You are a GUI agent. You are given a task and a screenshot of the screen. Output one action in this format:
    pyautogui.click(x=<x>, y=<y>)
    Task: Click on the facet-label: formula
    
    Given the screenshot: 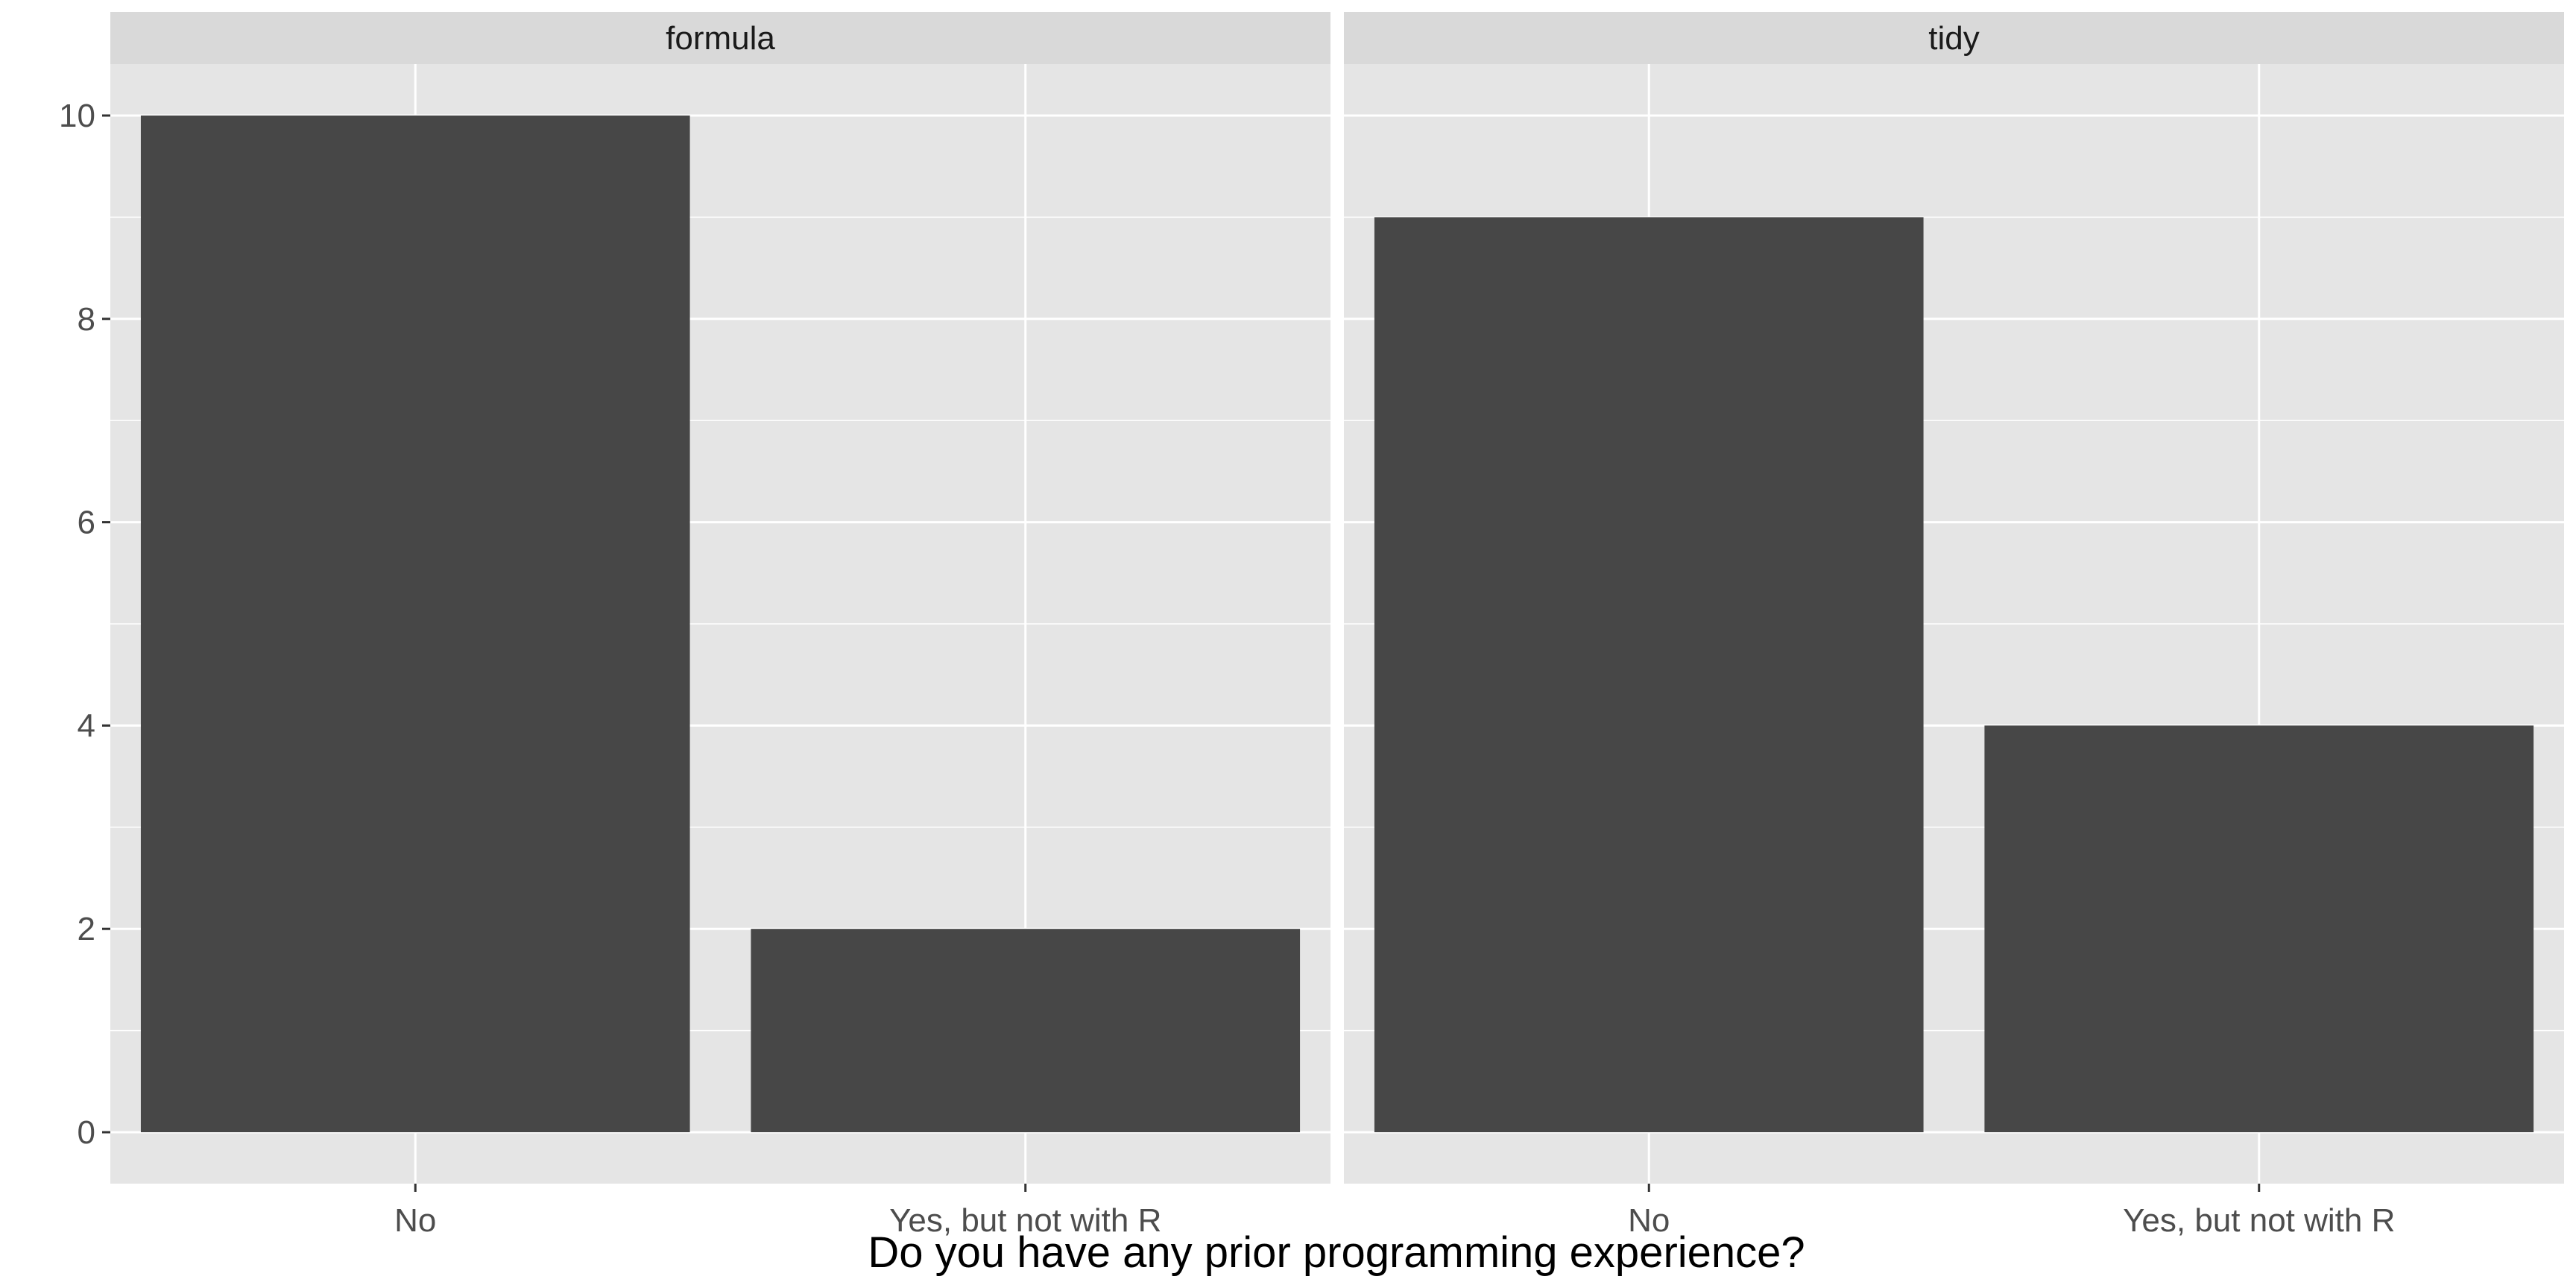 What is the action you would take?
    pyautogui.click(x=720, y=38)
    